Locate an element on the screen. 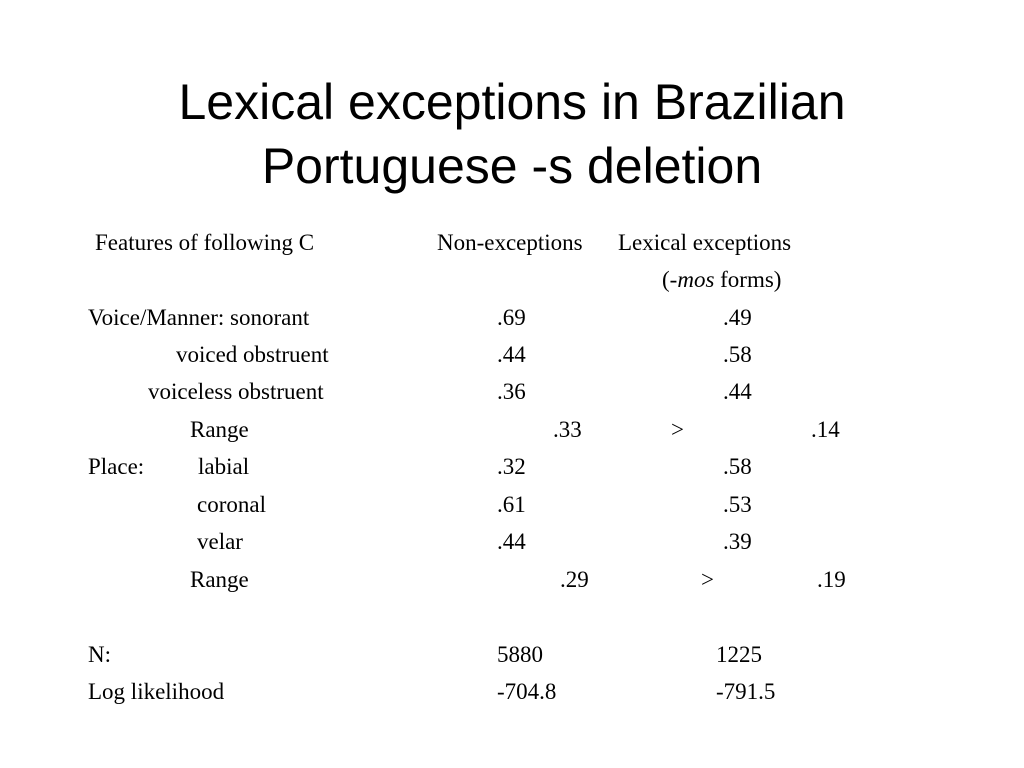 The height and width of the screenshot is (768, 1024). value-lex-labial: .58 is located at coordinates (737, 466).